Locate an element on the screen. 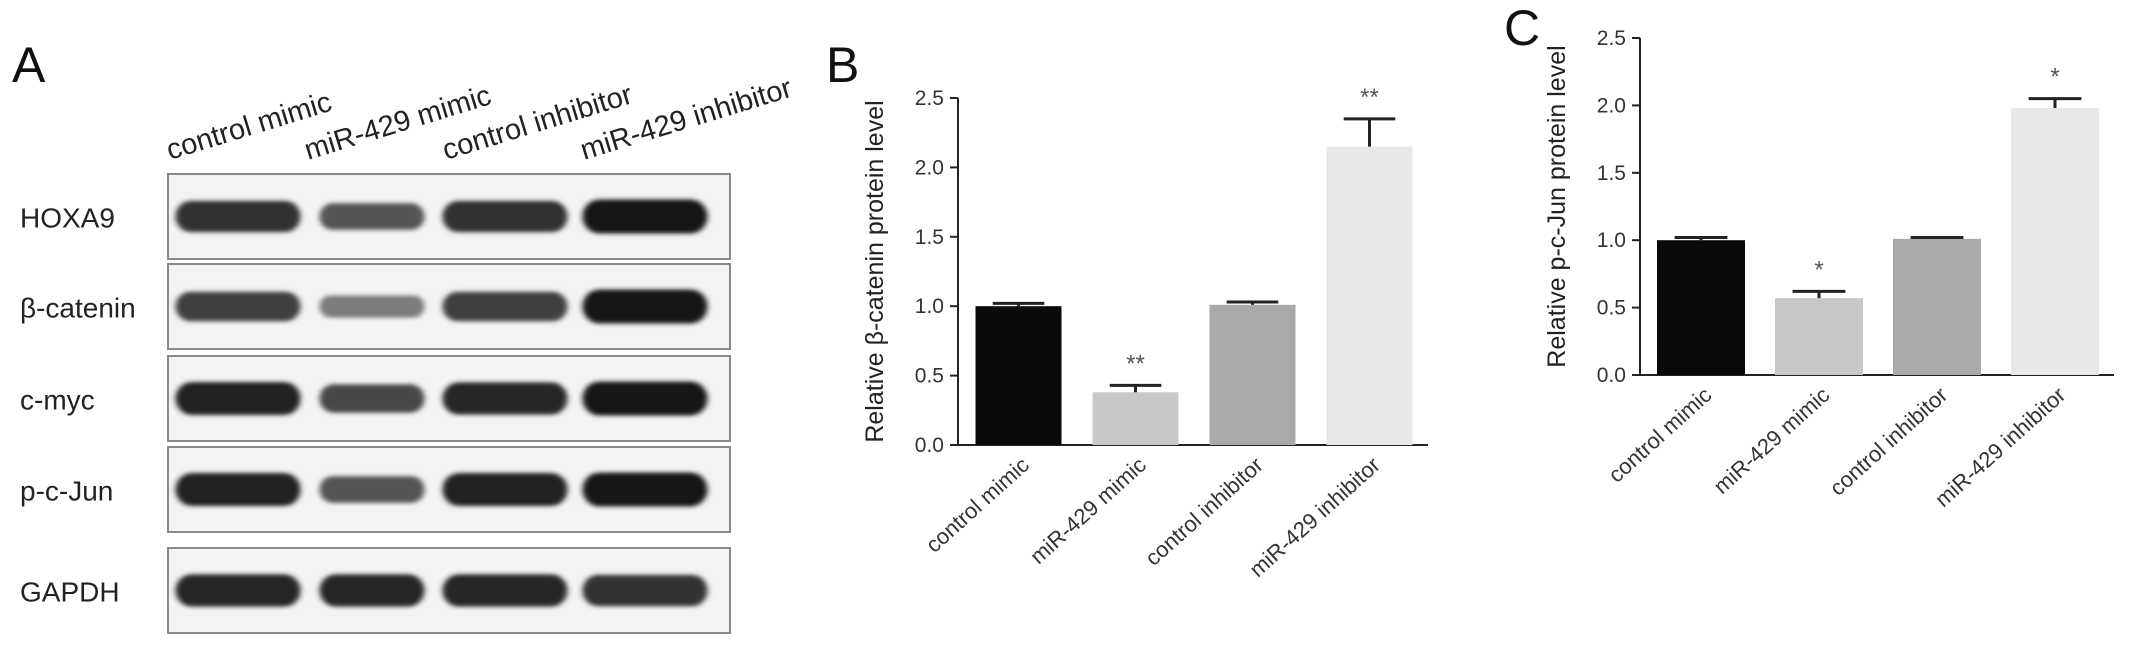 The width and height of the screenshot is (2150, 655). significance-marker-c-mir-429-inhibitor: * is located at coordinates (2054, 77).